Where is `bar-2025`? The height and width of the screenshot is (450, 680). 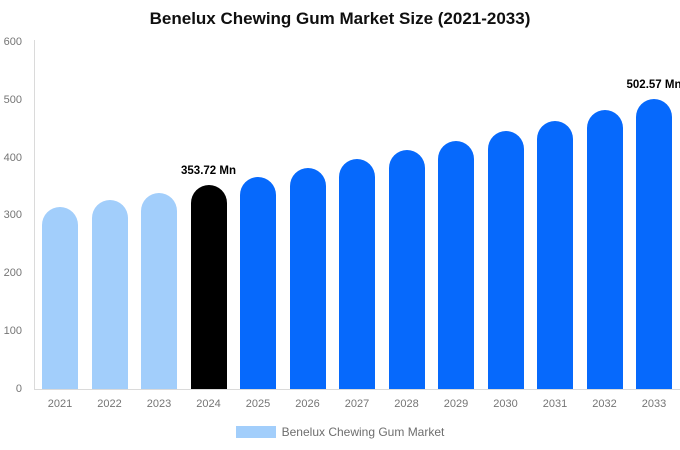 bar-2025 is located at coordinates (258, 282).